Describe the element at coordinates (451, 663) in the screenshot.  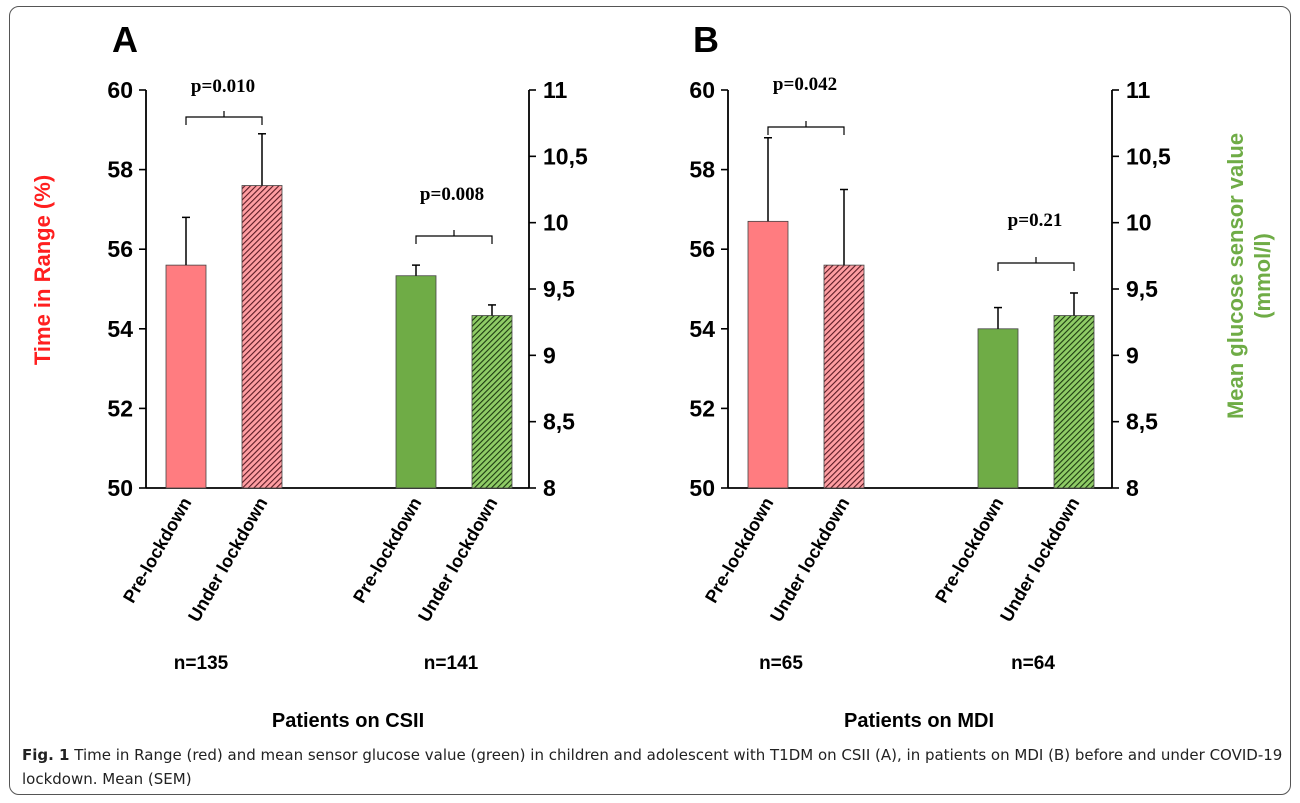
I see `n-label: n=141` at that location.